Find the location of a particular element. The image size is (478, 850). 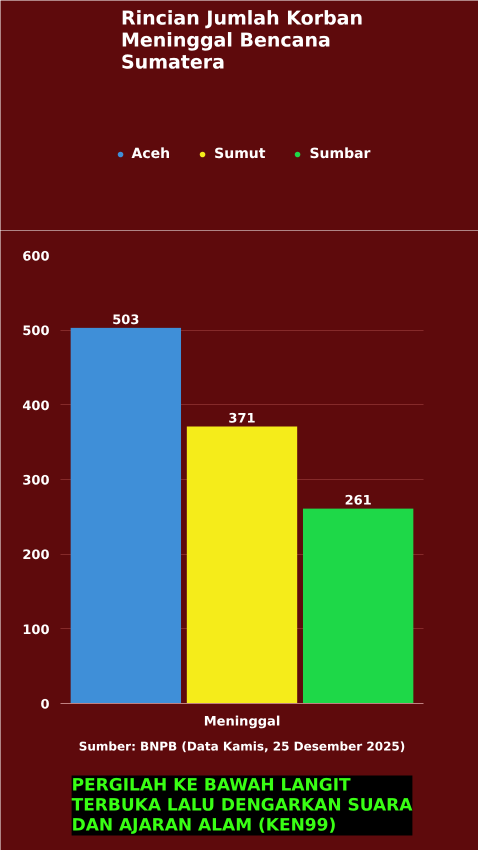

y-tick-label: 500 is located at coordinates (36, 332).